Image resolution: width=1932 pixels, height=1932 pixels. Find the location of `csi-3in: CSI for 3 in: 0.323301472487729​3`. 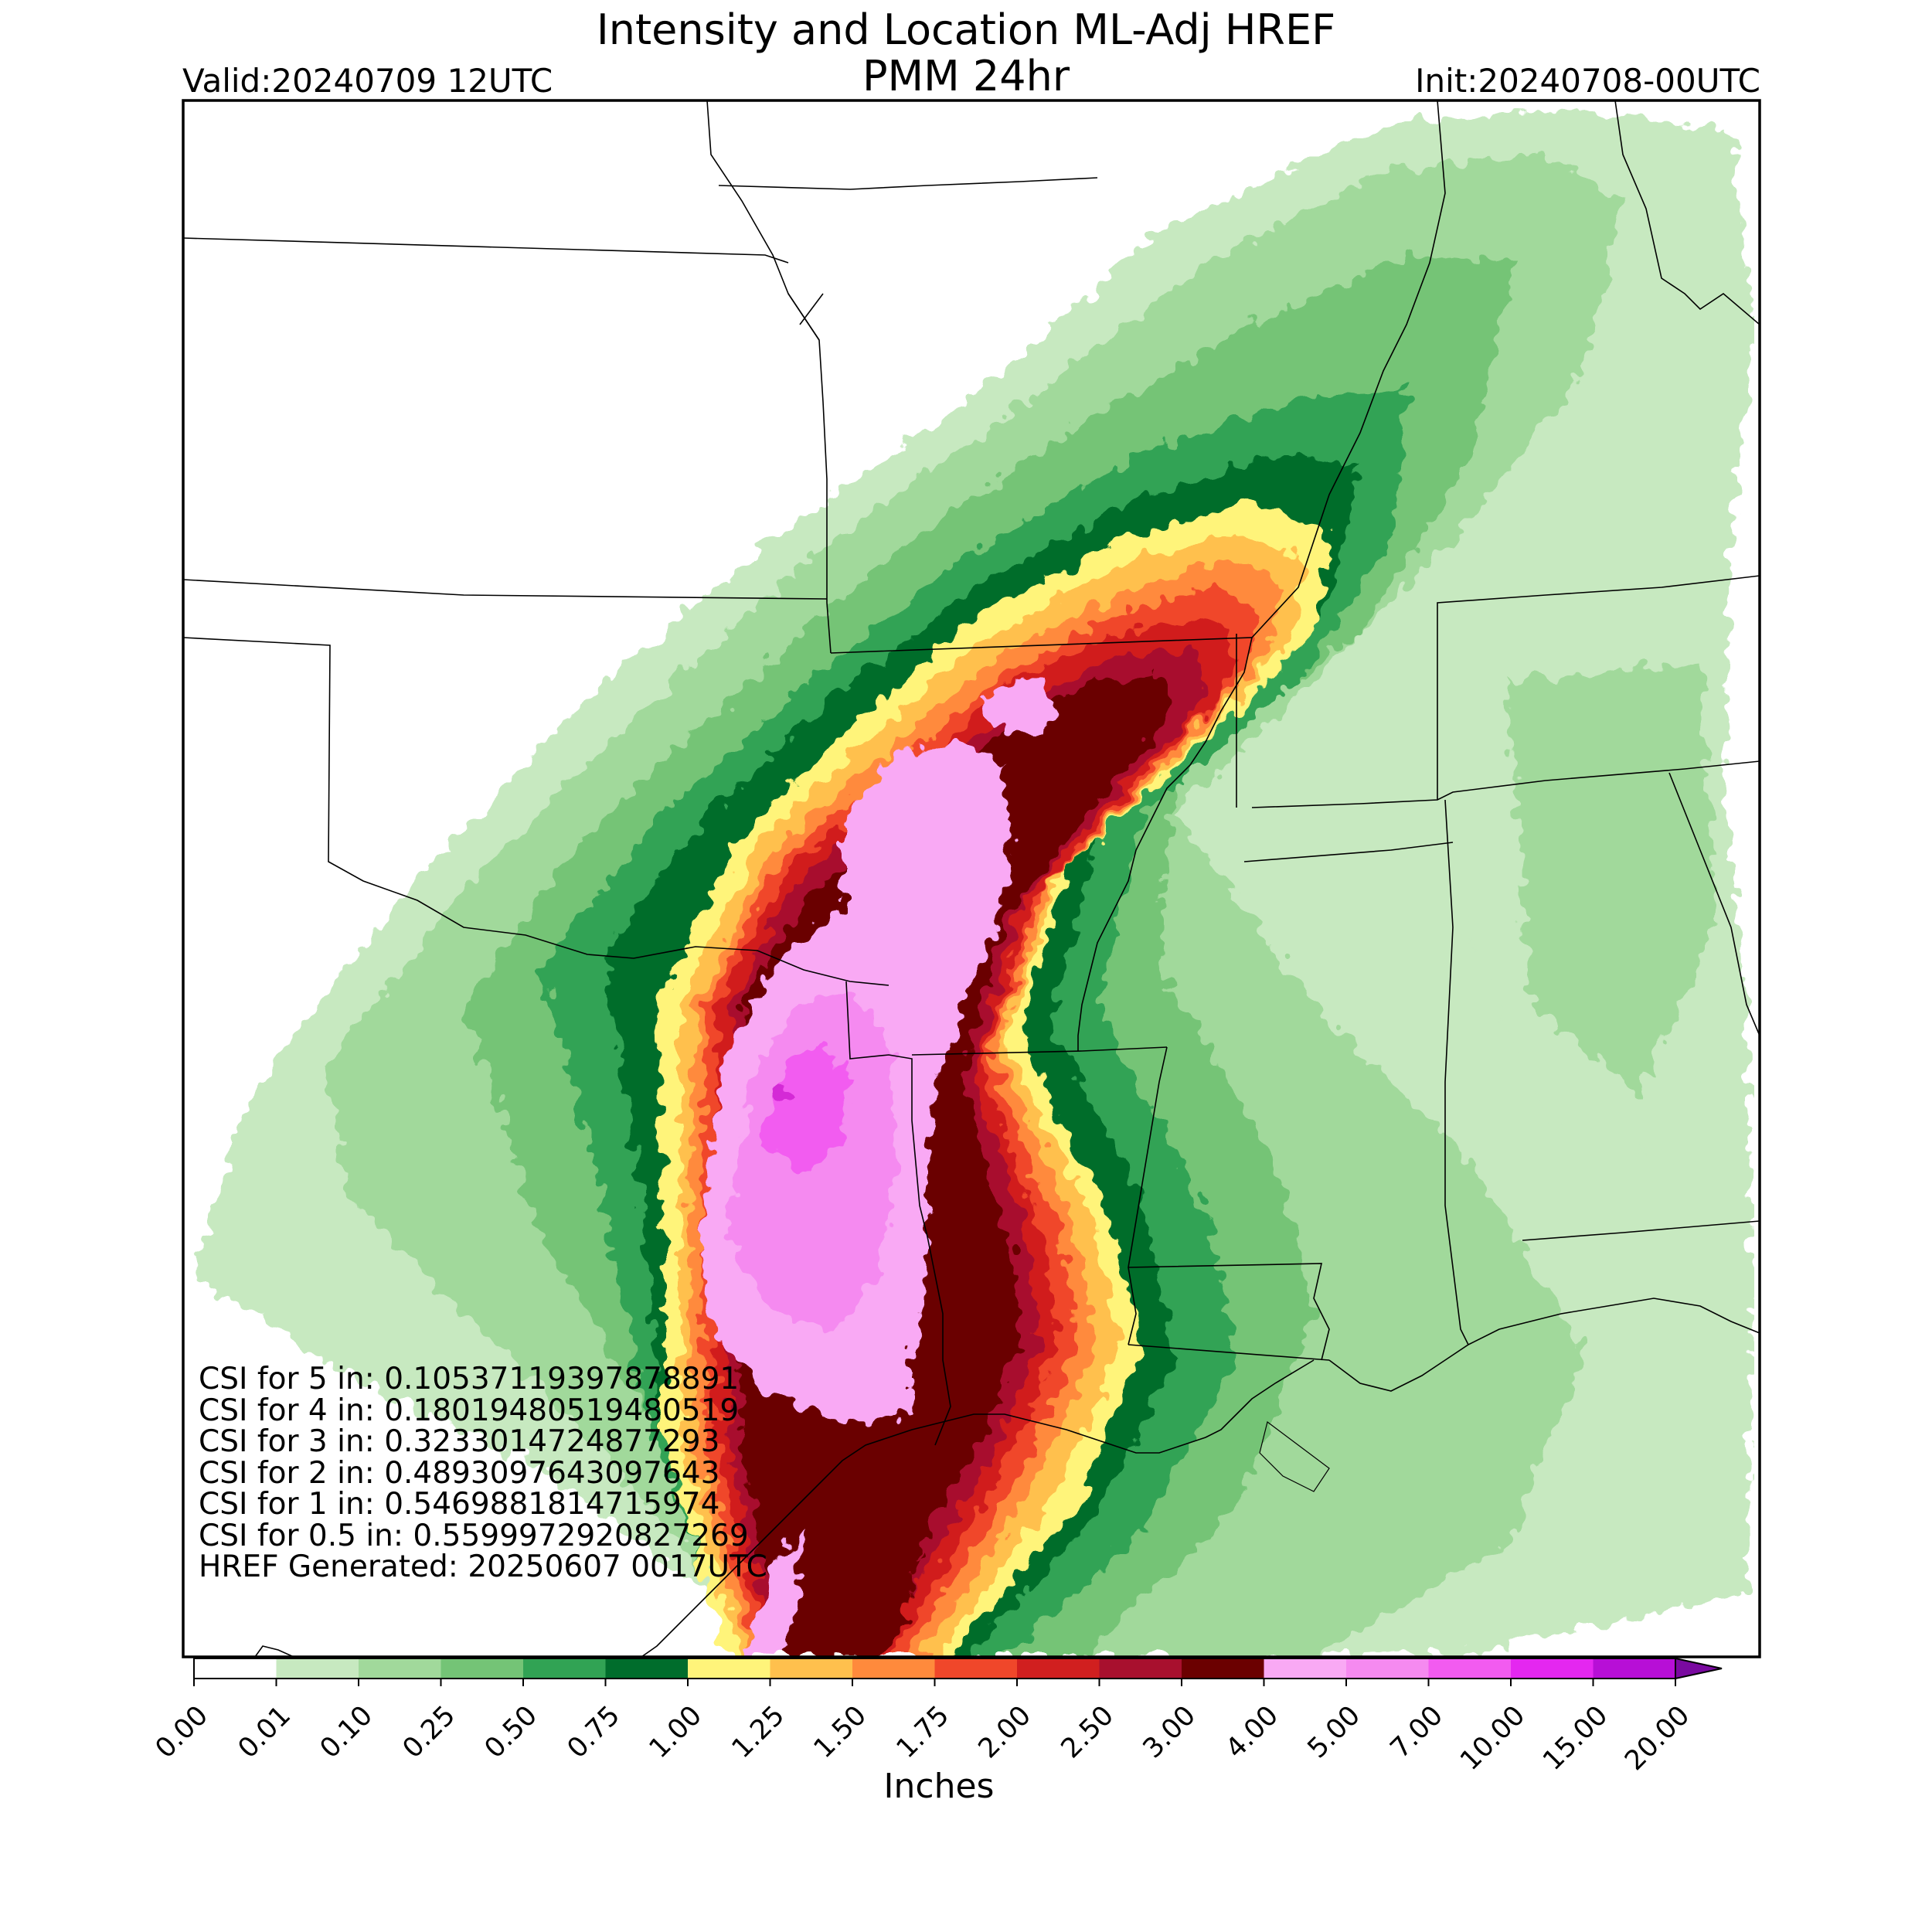

csi-3in: CSI for 3 in: 0.323301472487729​3 is located at coordinates (460, 1441).